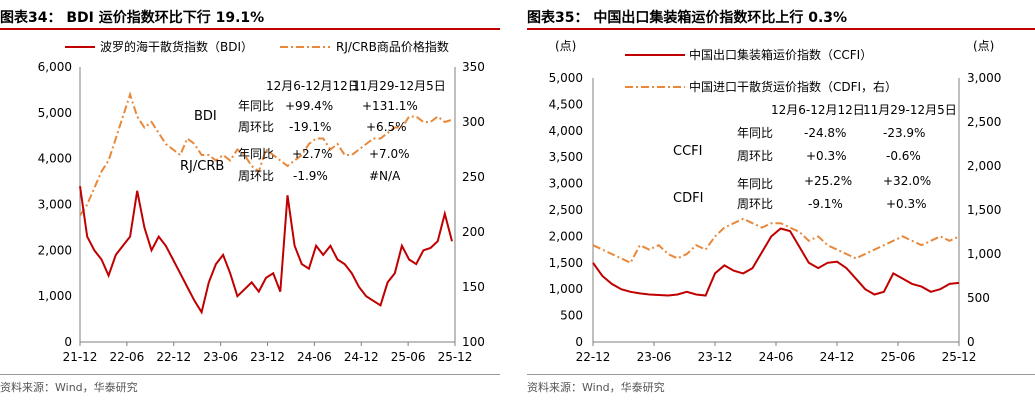 The width and height of the screenshot is (1035, 401). I want to click on left-x-tick-label: 24-06, so click(314, 357).